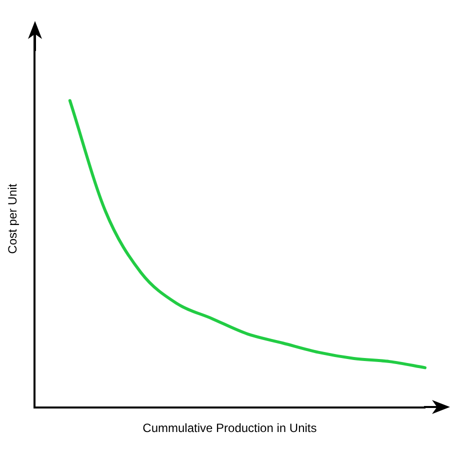  What do you see at coordinates (13, 218) in the screenshot?
I see `y-axis-title: Cost per Unit` at bounding box center [13, 218].